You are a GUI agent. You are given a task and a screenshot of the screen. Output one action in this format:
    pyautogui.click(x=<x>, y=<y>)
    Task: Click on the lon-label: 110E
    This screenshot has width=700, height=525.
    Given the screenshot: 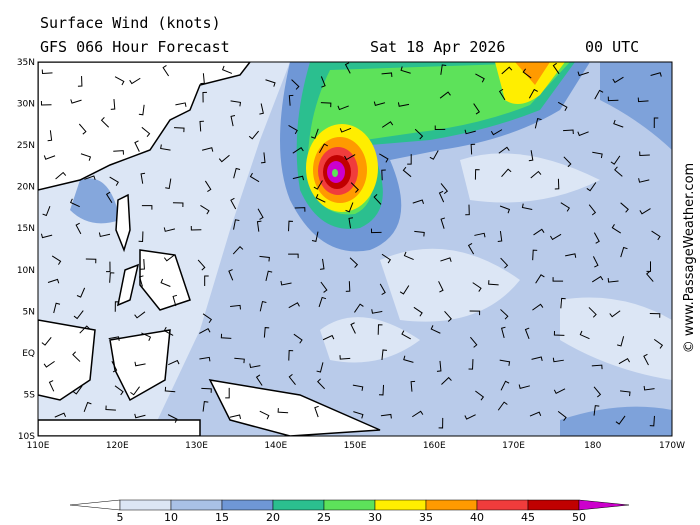 What is the action you would take?
    pyautogui.click(x=38, y=446)
    